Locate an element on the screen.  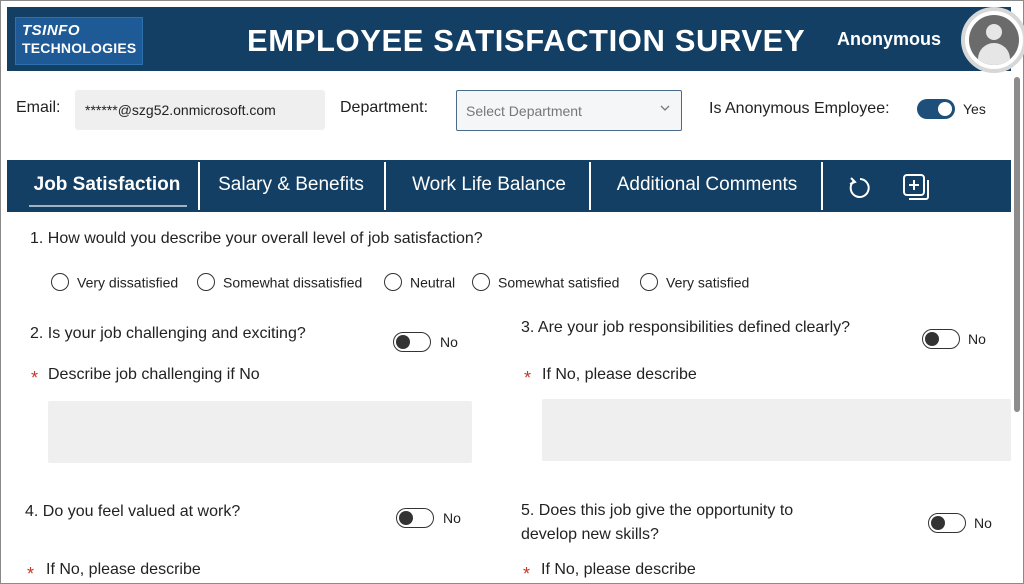
q5-describe-label: If No, please describe is located at coordinates (618, 569).